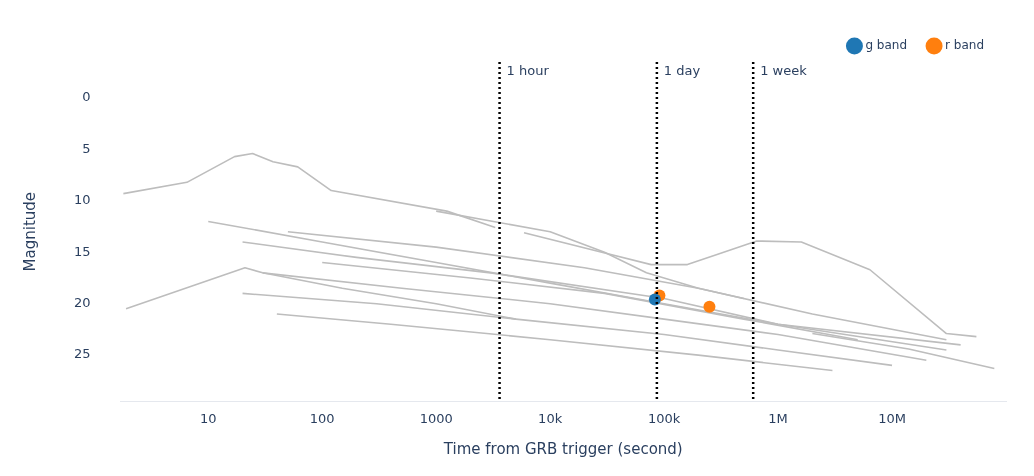 This screenshot has height=476, width=1034. Describe the element at coordinates (664, 418) in the screenshot. I see `x-tick-label: 100k` at that location.